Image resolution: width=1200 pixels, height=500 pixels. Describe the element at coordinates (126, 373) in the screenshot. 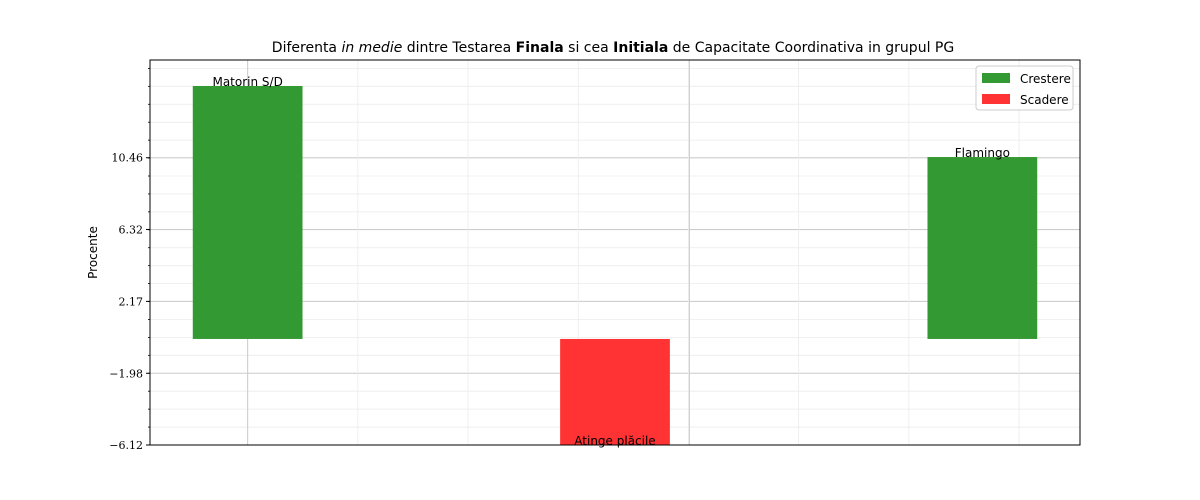

I see `y-tick-label: −1.98` at that location.